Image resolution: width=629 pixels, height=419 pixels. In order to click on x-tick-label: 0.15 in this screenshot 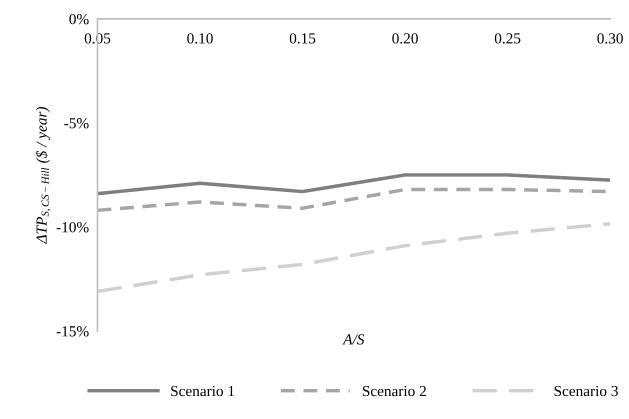, I will do `click(303, 38)`.